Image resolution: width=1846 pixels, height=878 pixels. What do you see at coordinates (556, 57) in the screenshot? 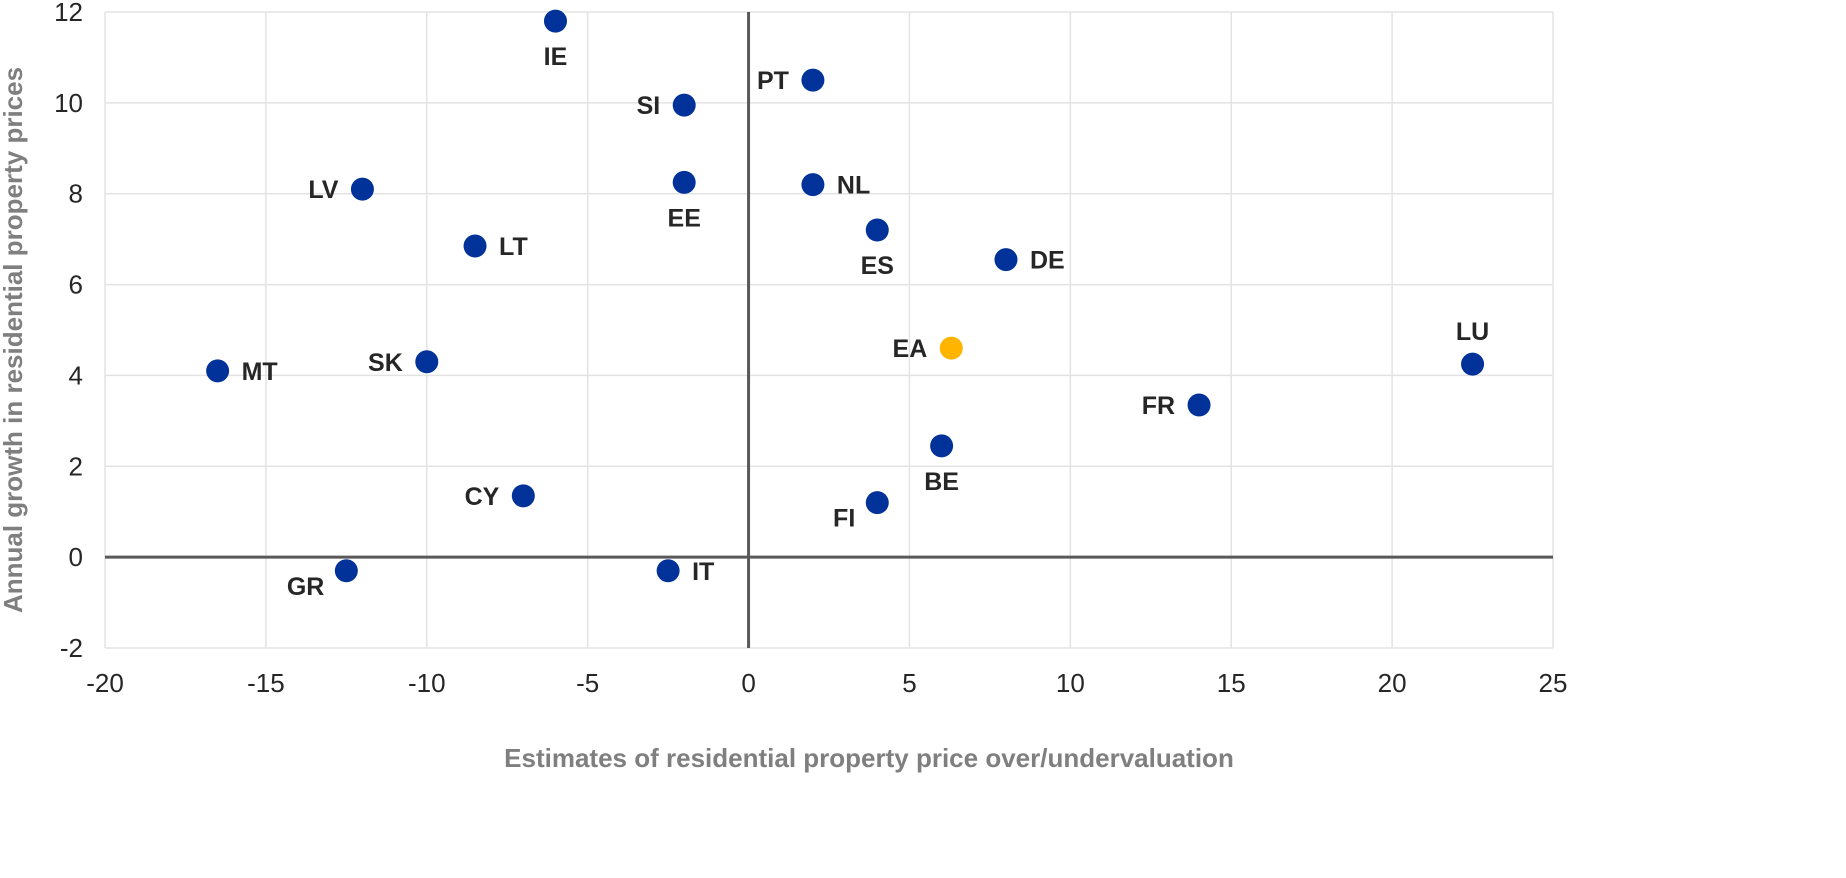
I see `point-label-ie: IE` at bounding box center [556, 57].